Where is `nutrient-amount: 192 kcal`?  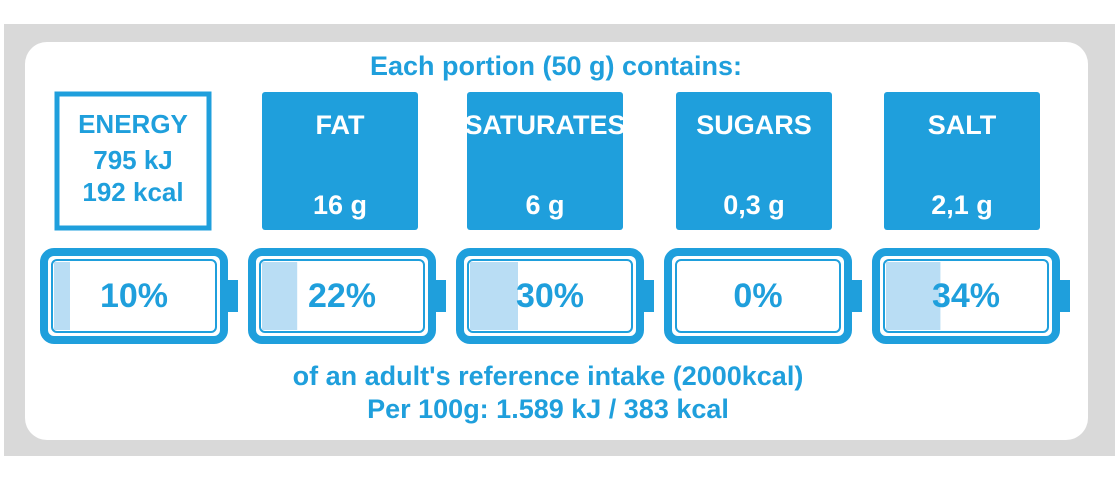 nutrient-amount: 192 kcal is located at coordinates (132, 192).